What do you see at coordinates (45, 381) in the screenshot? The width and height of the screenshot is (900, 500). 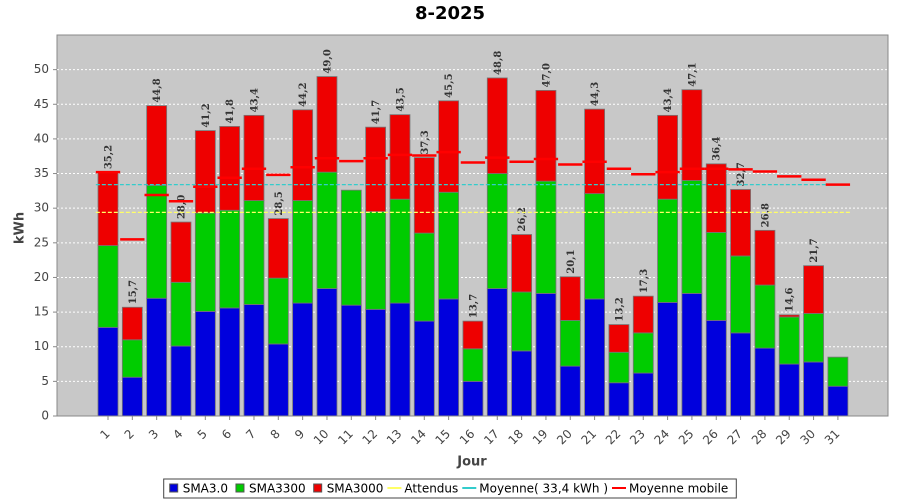 I see `y-tick-label: 5` at bounding box center [45, 381].